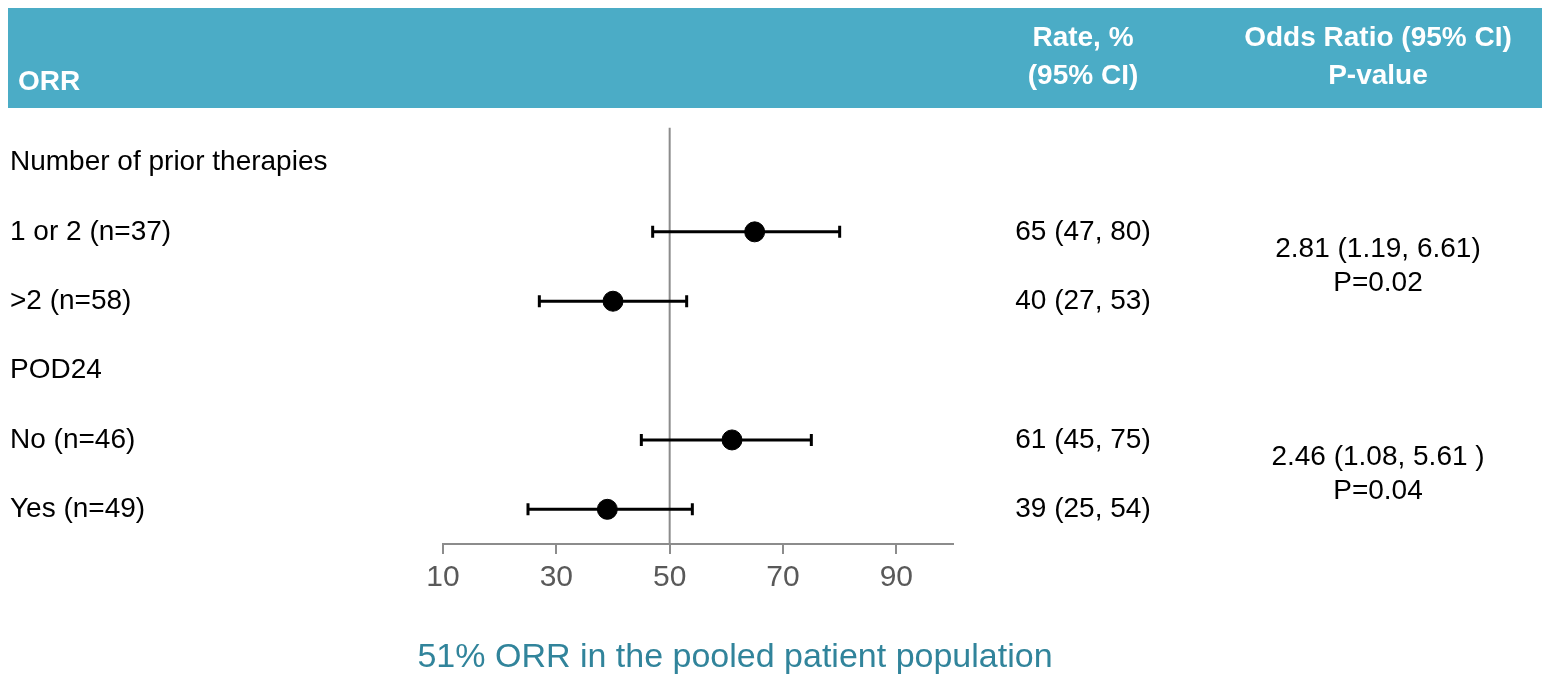 Image resolution: width=1550 pixels, height=677 pixels. Describe the element at coordinates (56, 369) in the screenshot. I see `y-tick-label: POD24` at that location.